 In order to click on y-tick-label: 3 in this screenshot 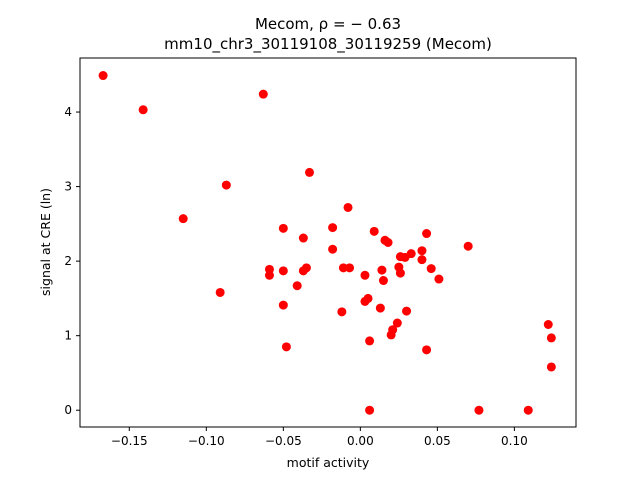, I will do `click(68, 187)`.